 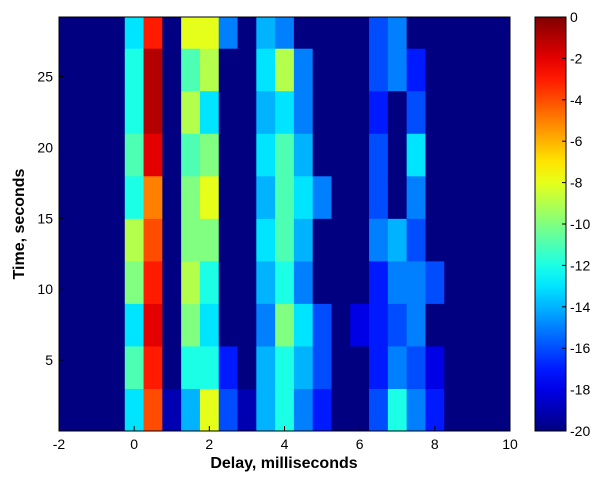 What do you see at coordinates (19, 223) in the screenshot?
I see `y-axis-label: Time, seconds` at bounding box center [19, 223].